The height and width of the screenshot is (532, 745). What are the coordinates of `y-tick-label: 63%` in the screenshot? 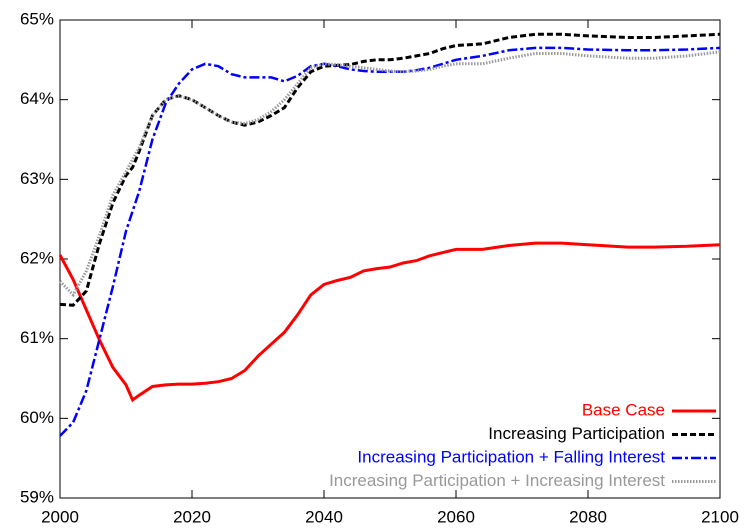 It's located at (37, 178).